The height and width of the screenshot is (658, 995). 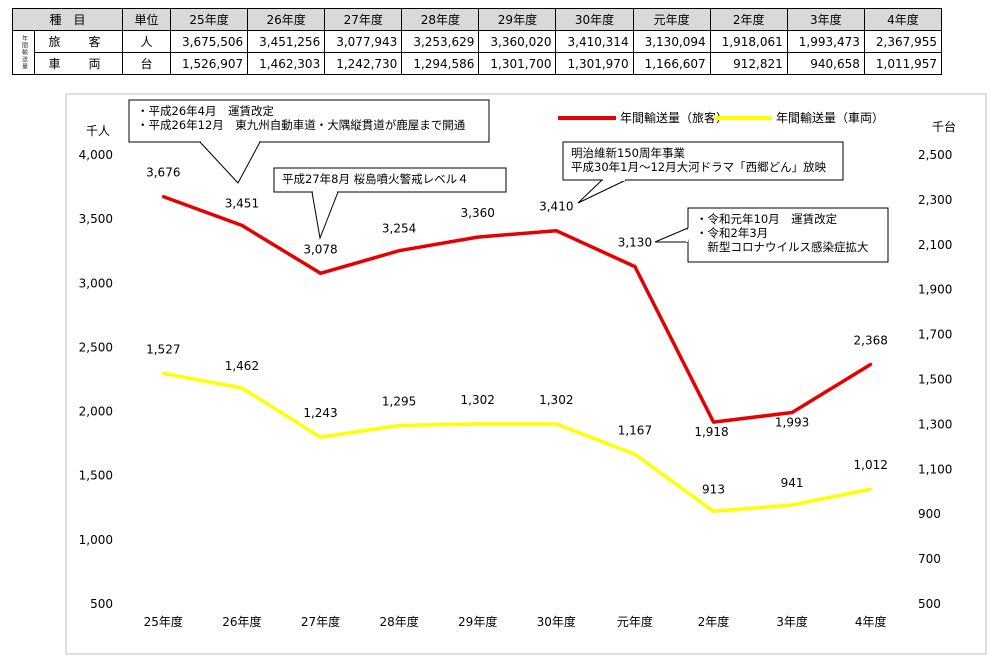 What do you see at coordinates (825, 63) in the screenshot?
I see `table-cell: 940,658` at bounding box center [825, 63].